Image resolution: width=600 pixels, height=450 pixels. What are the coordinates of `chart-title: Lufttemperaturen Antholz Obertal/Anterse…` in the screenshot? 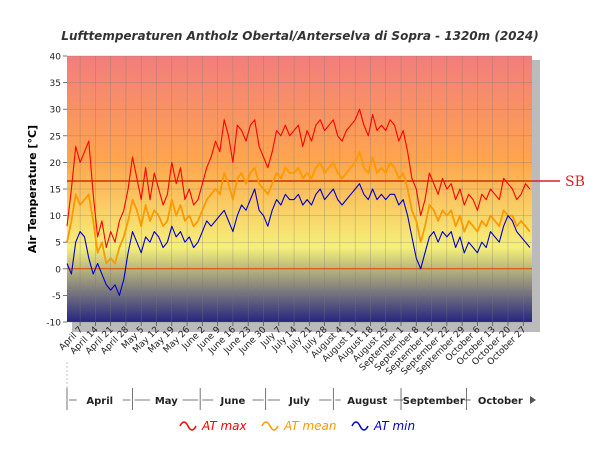 It's located at (299, 36).